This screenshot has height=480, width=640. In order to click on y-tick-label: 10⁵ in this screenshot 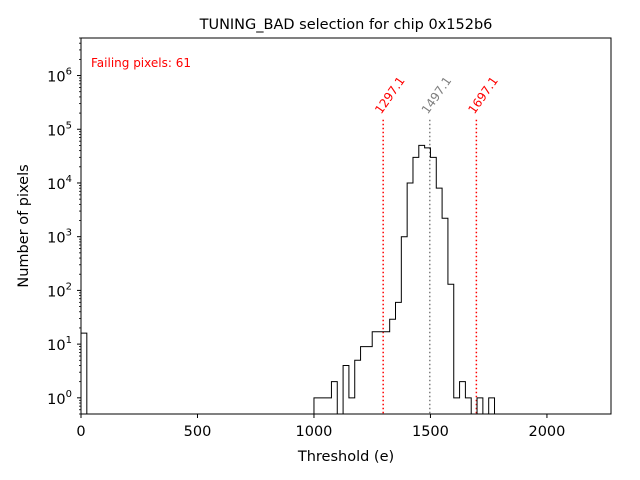, I will do `click(59, 129)`.